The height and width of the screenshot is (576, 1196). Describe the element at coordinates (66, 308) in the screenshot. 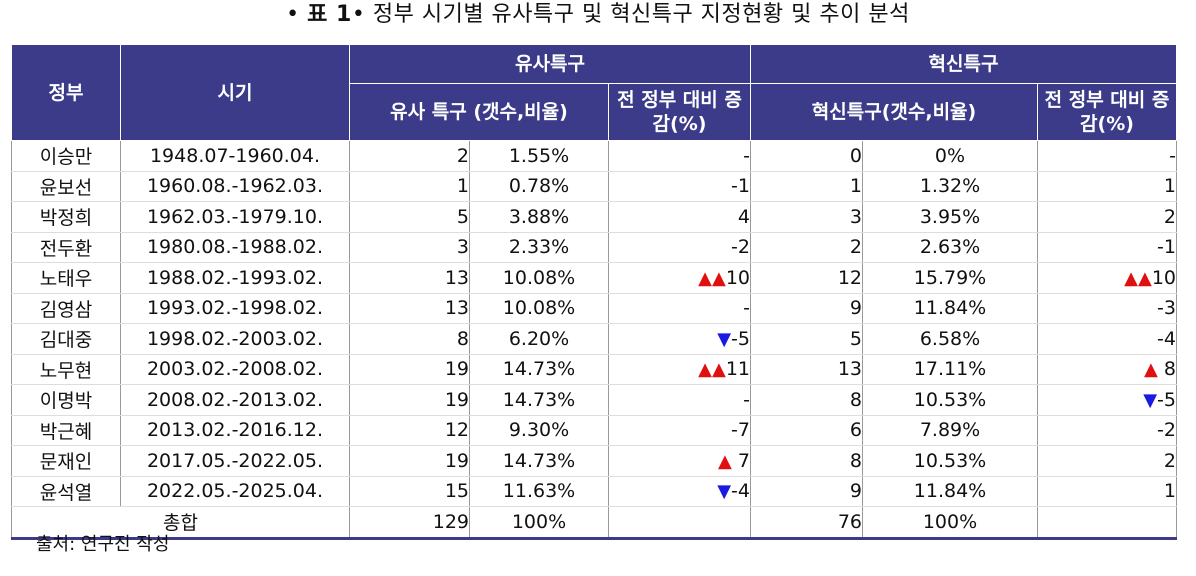

I see `gov-cell: 김영삼` at that location.